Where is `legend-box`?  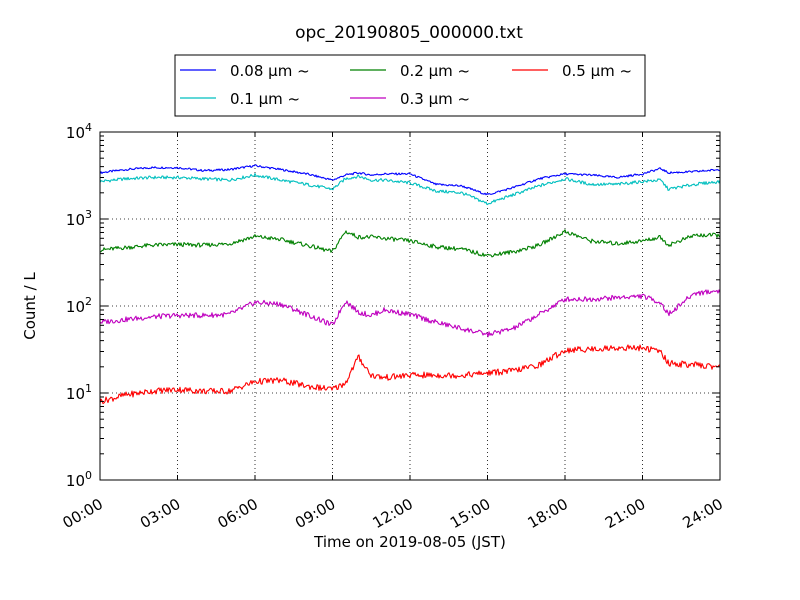
legend-box is located at coordinates (410, 85).